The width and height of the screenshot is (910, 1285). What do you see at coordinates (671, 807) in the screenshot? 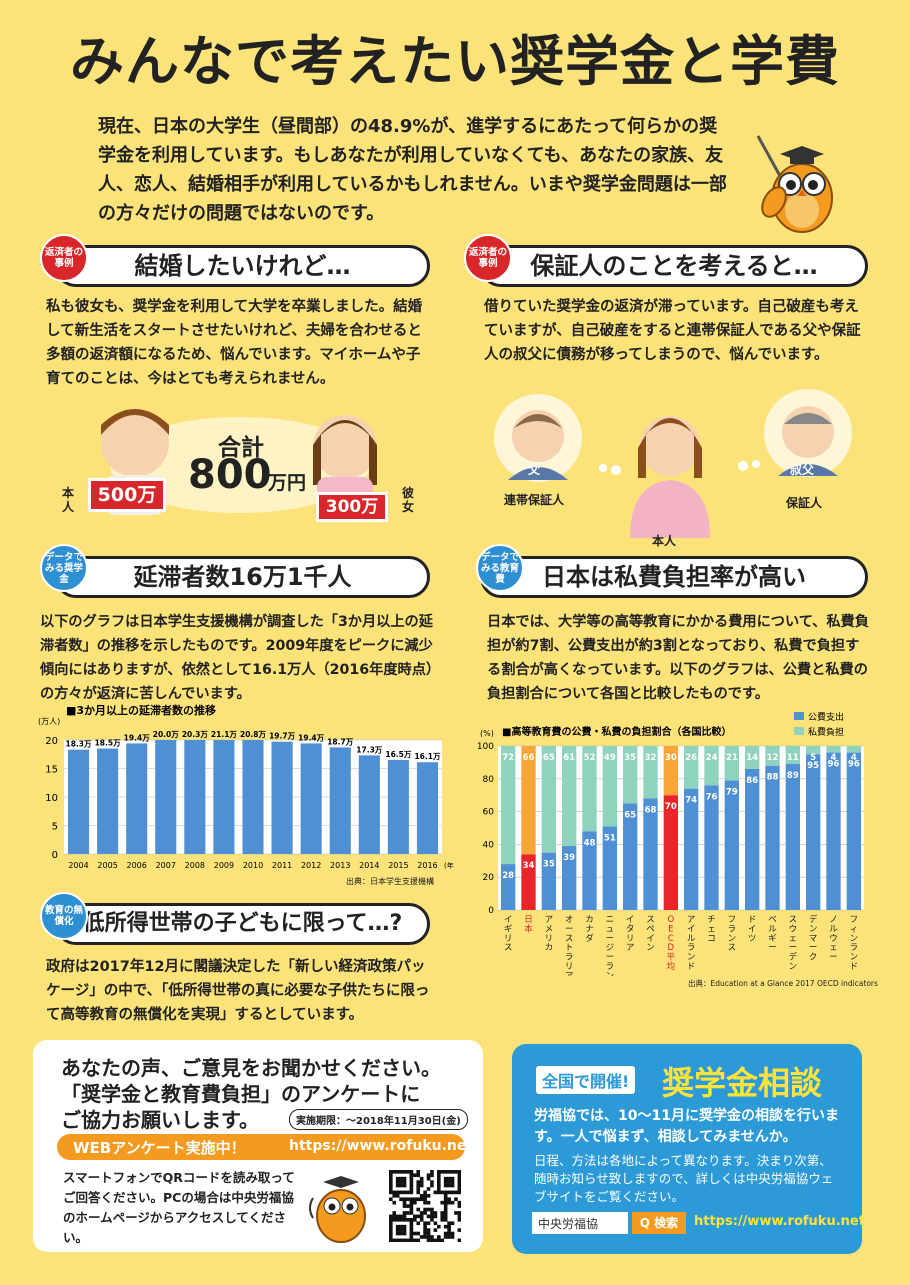
I see `chart2-label-public: 70` at bounding box center [671, 807].